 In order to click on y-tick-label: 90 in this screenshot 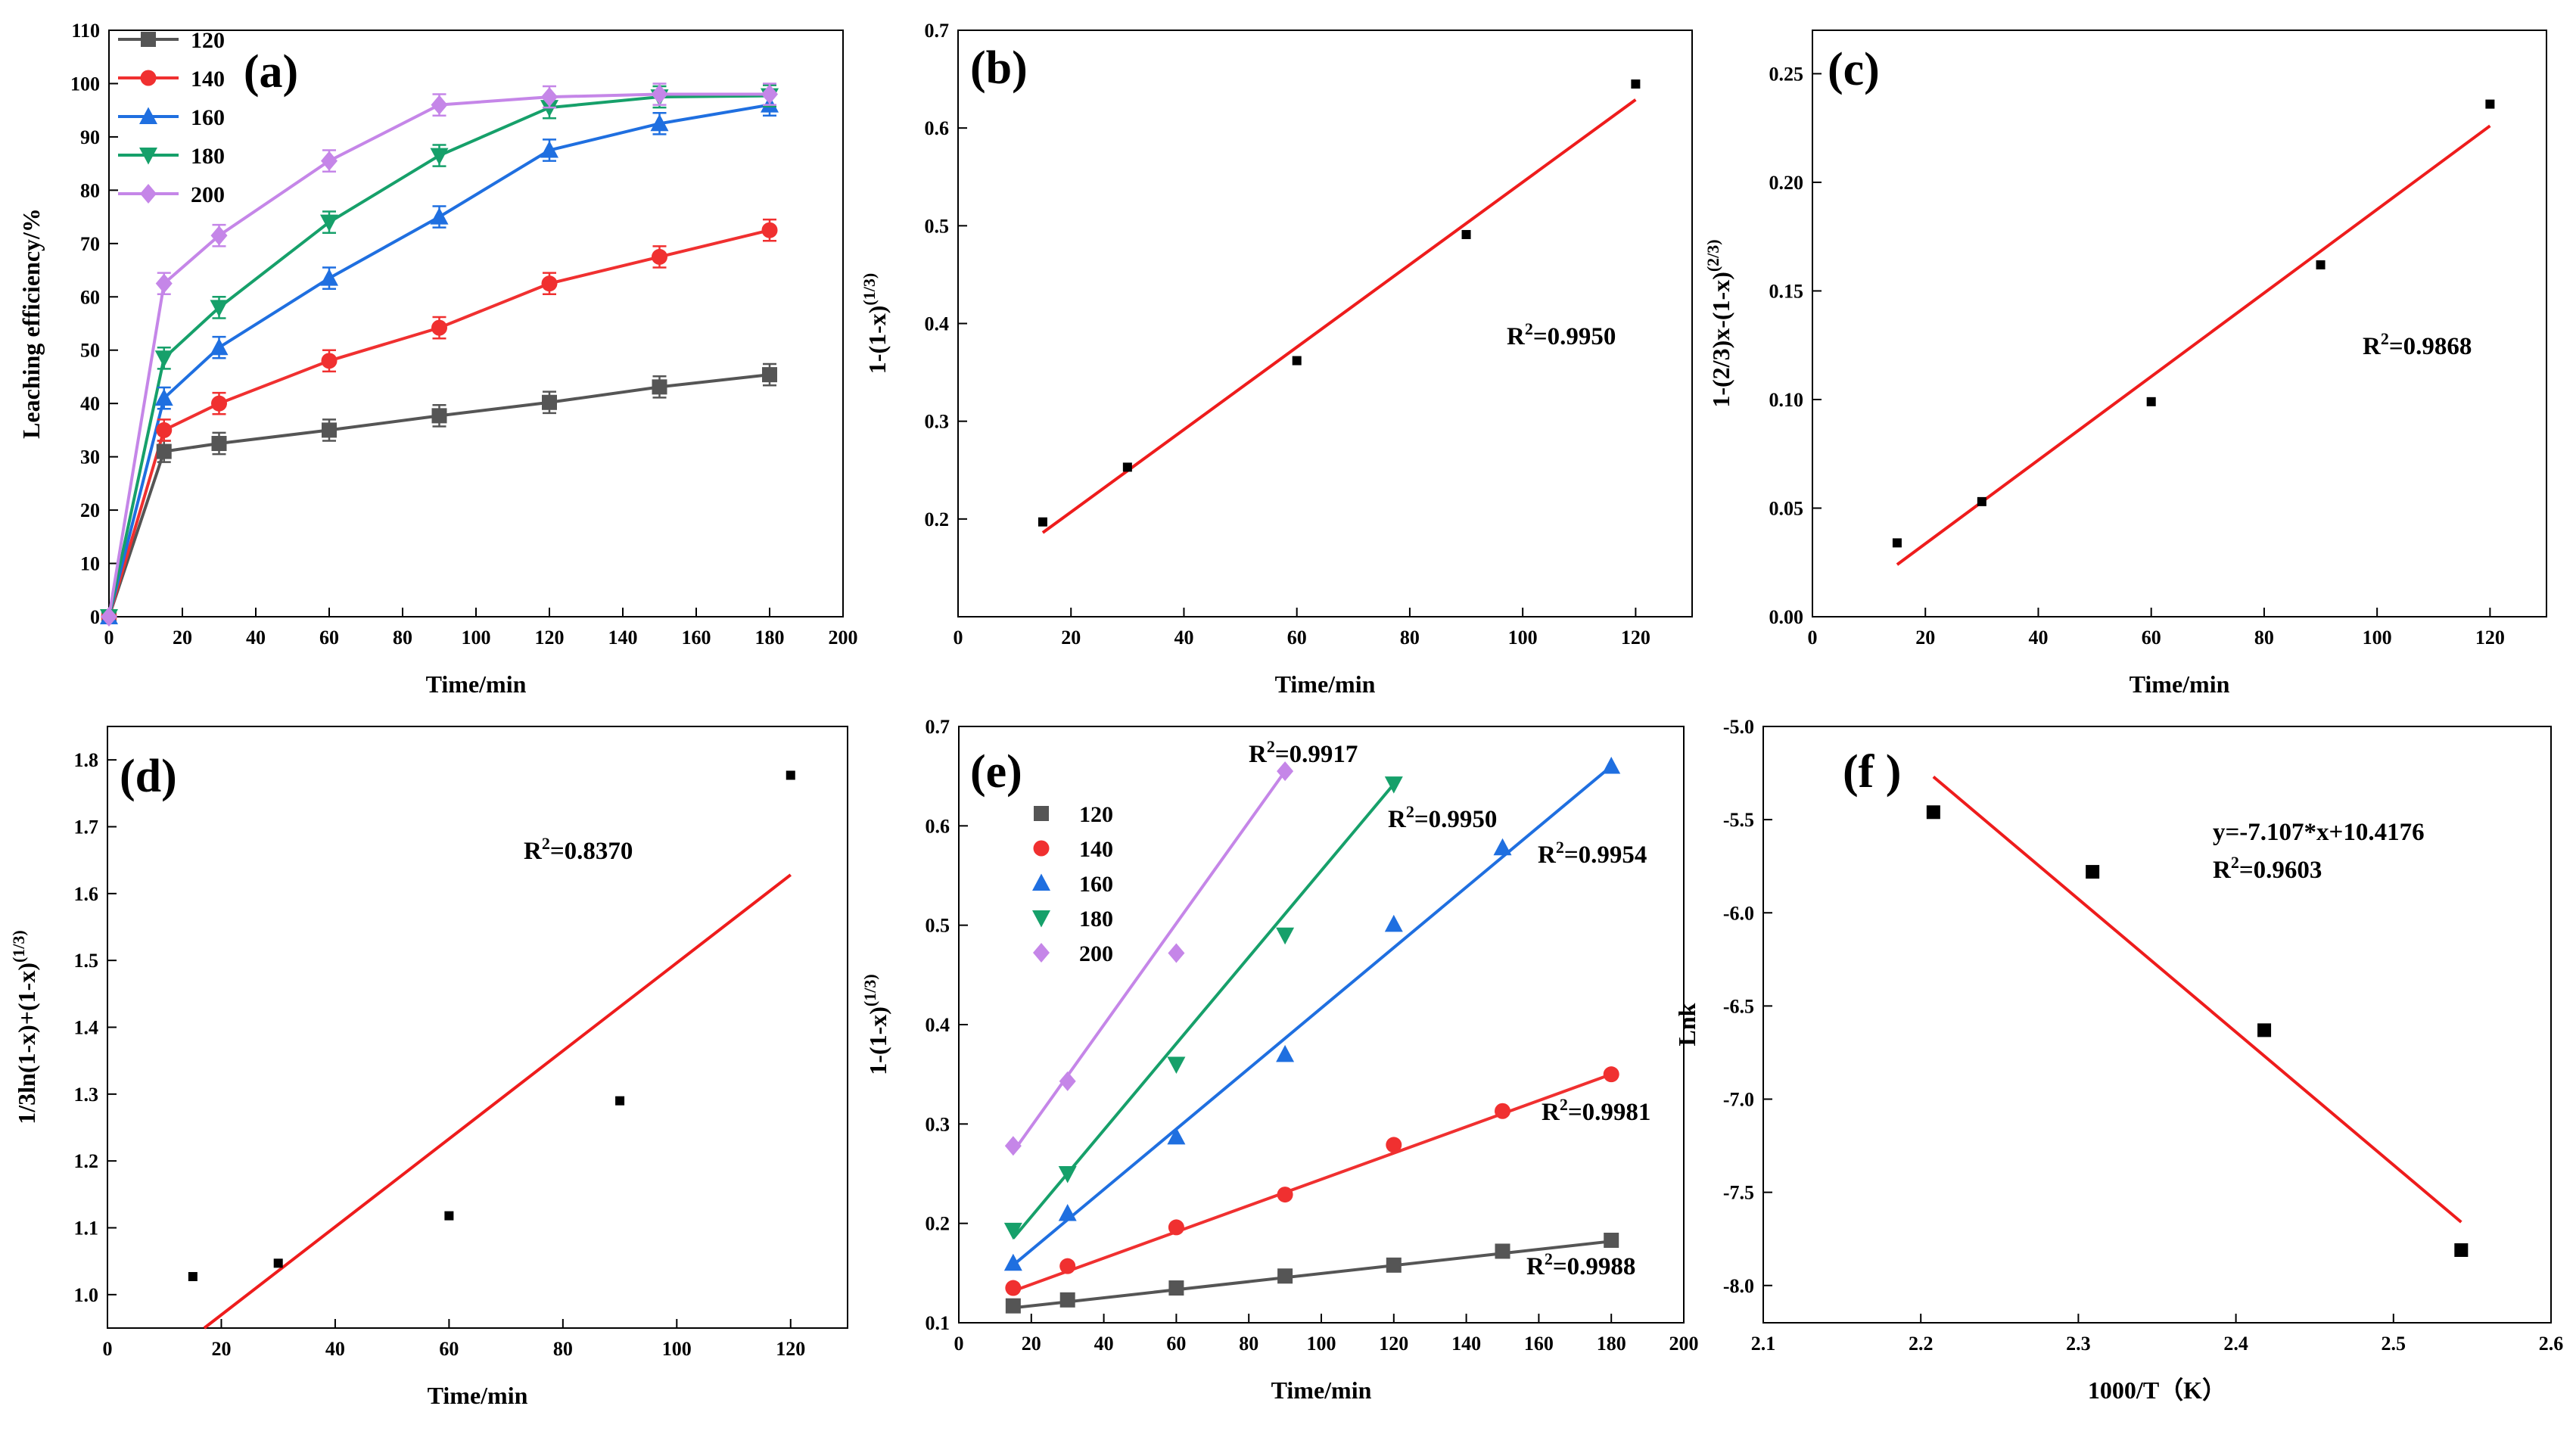, I will do `click(90, 137)`.